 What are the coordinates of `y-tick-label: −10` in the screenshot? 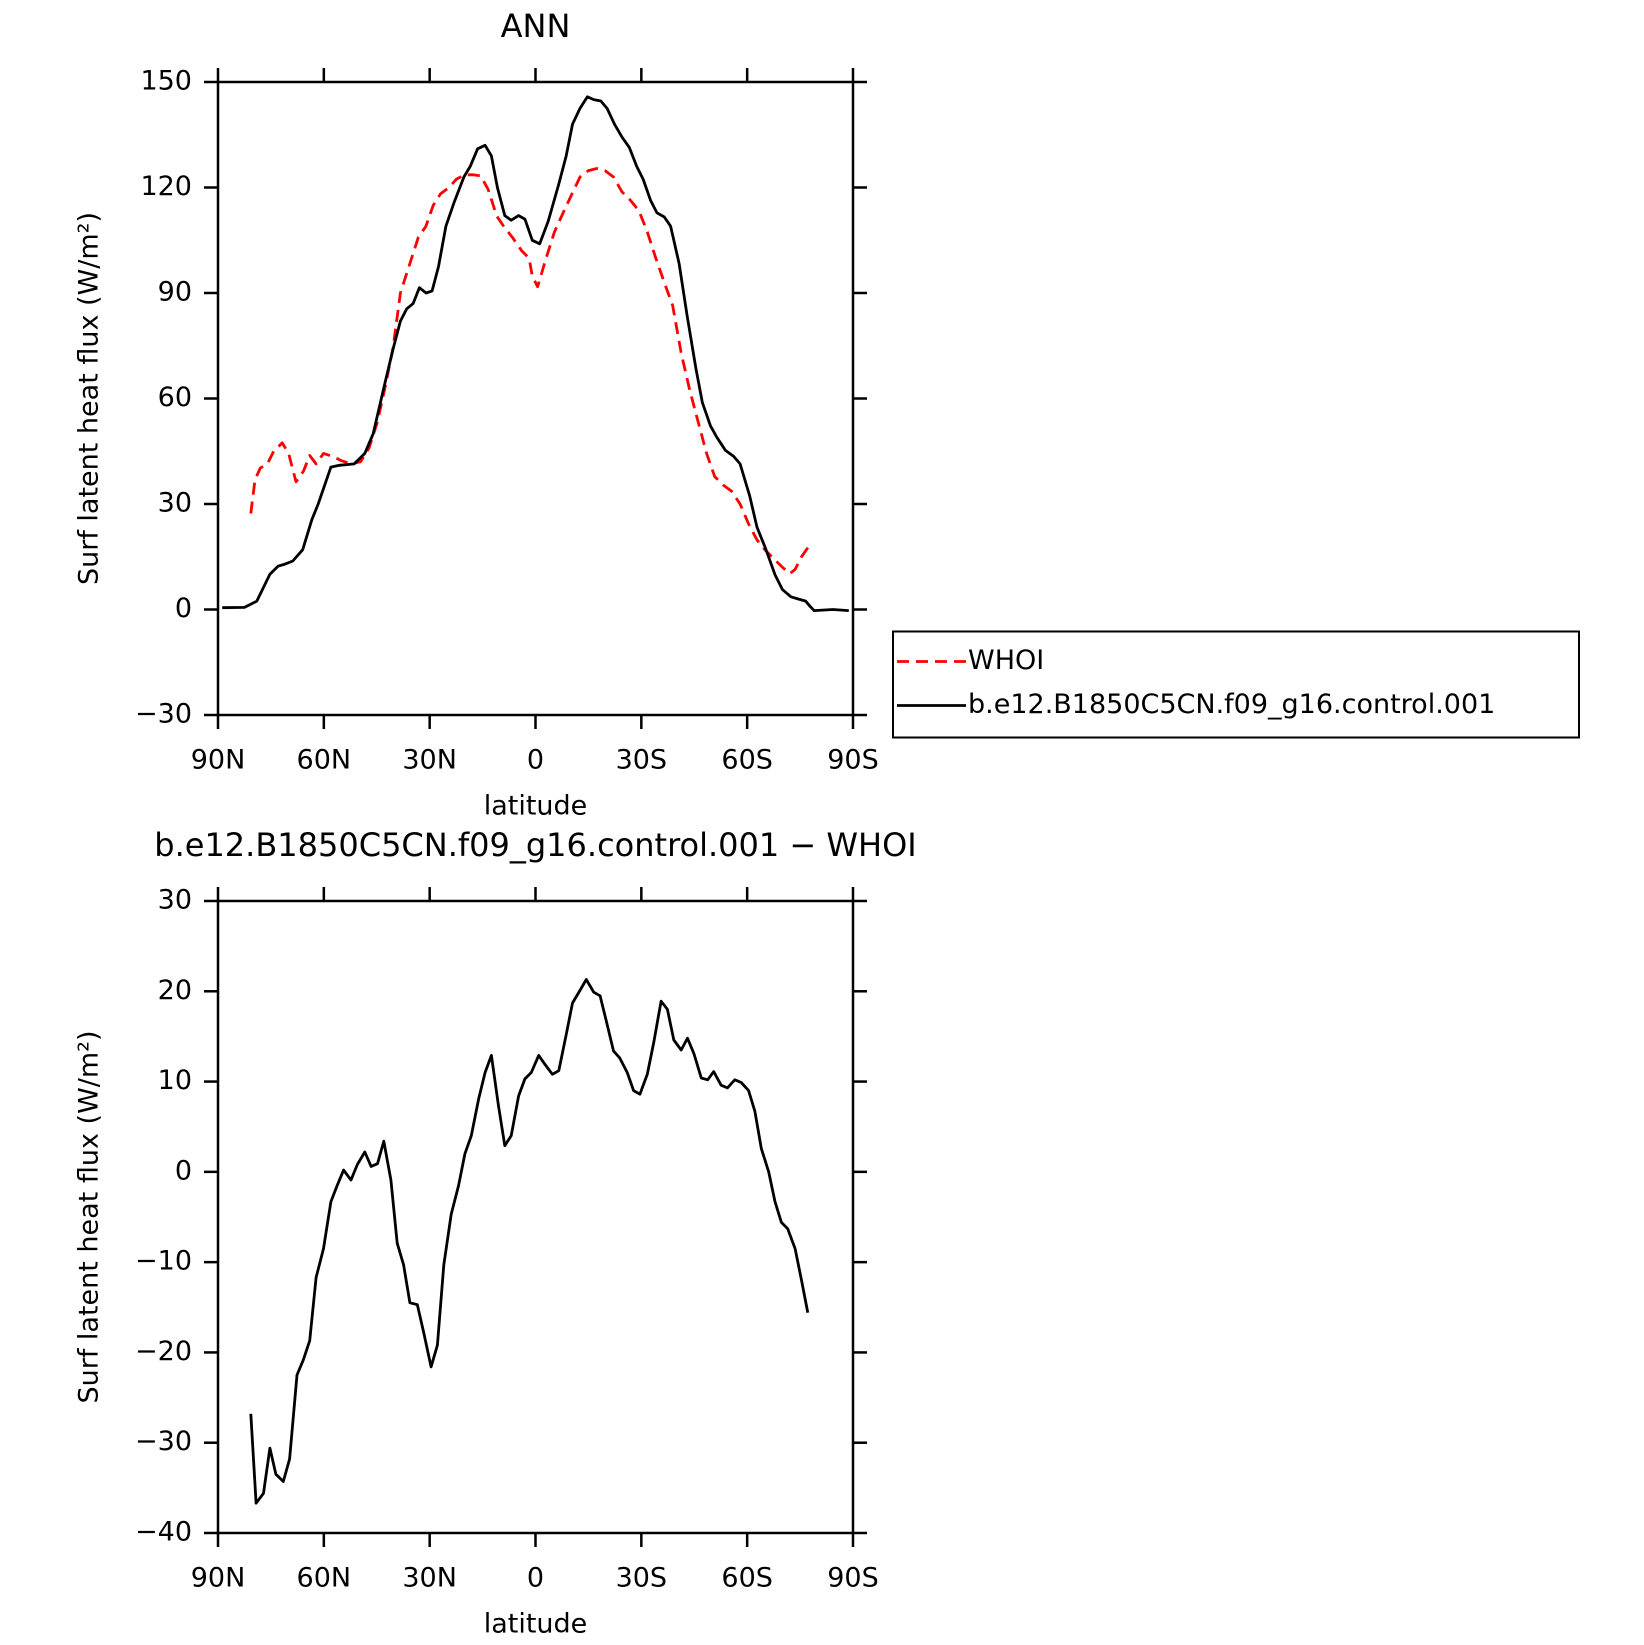 It's located at (163, 1261).